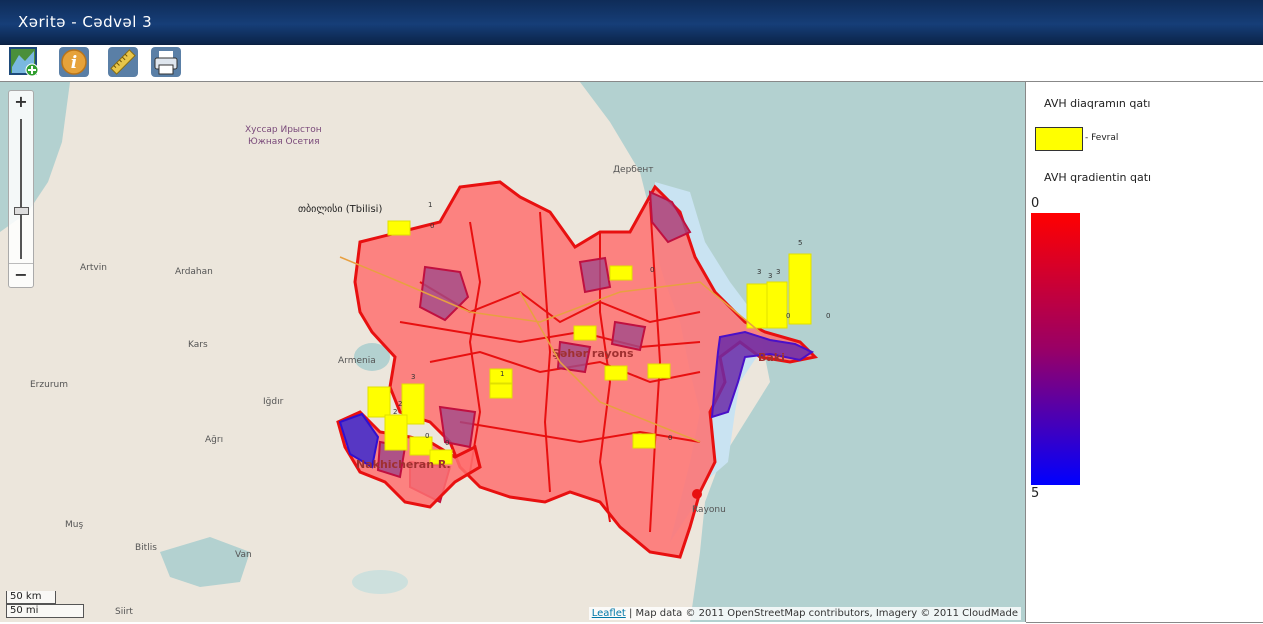 Image resolution: width=1263 pixels, height=624 pixels. Describe the element at coordinates (124, 612) in the screenshot. I see `map-label: Siirt` at that location.